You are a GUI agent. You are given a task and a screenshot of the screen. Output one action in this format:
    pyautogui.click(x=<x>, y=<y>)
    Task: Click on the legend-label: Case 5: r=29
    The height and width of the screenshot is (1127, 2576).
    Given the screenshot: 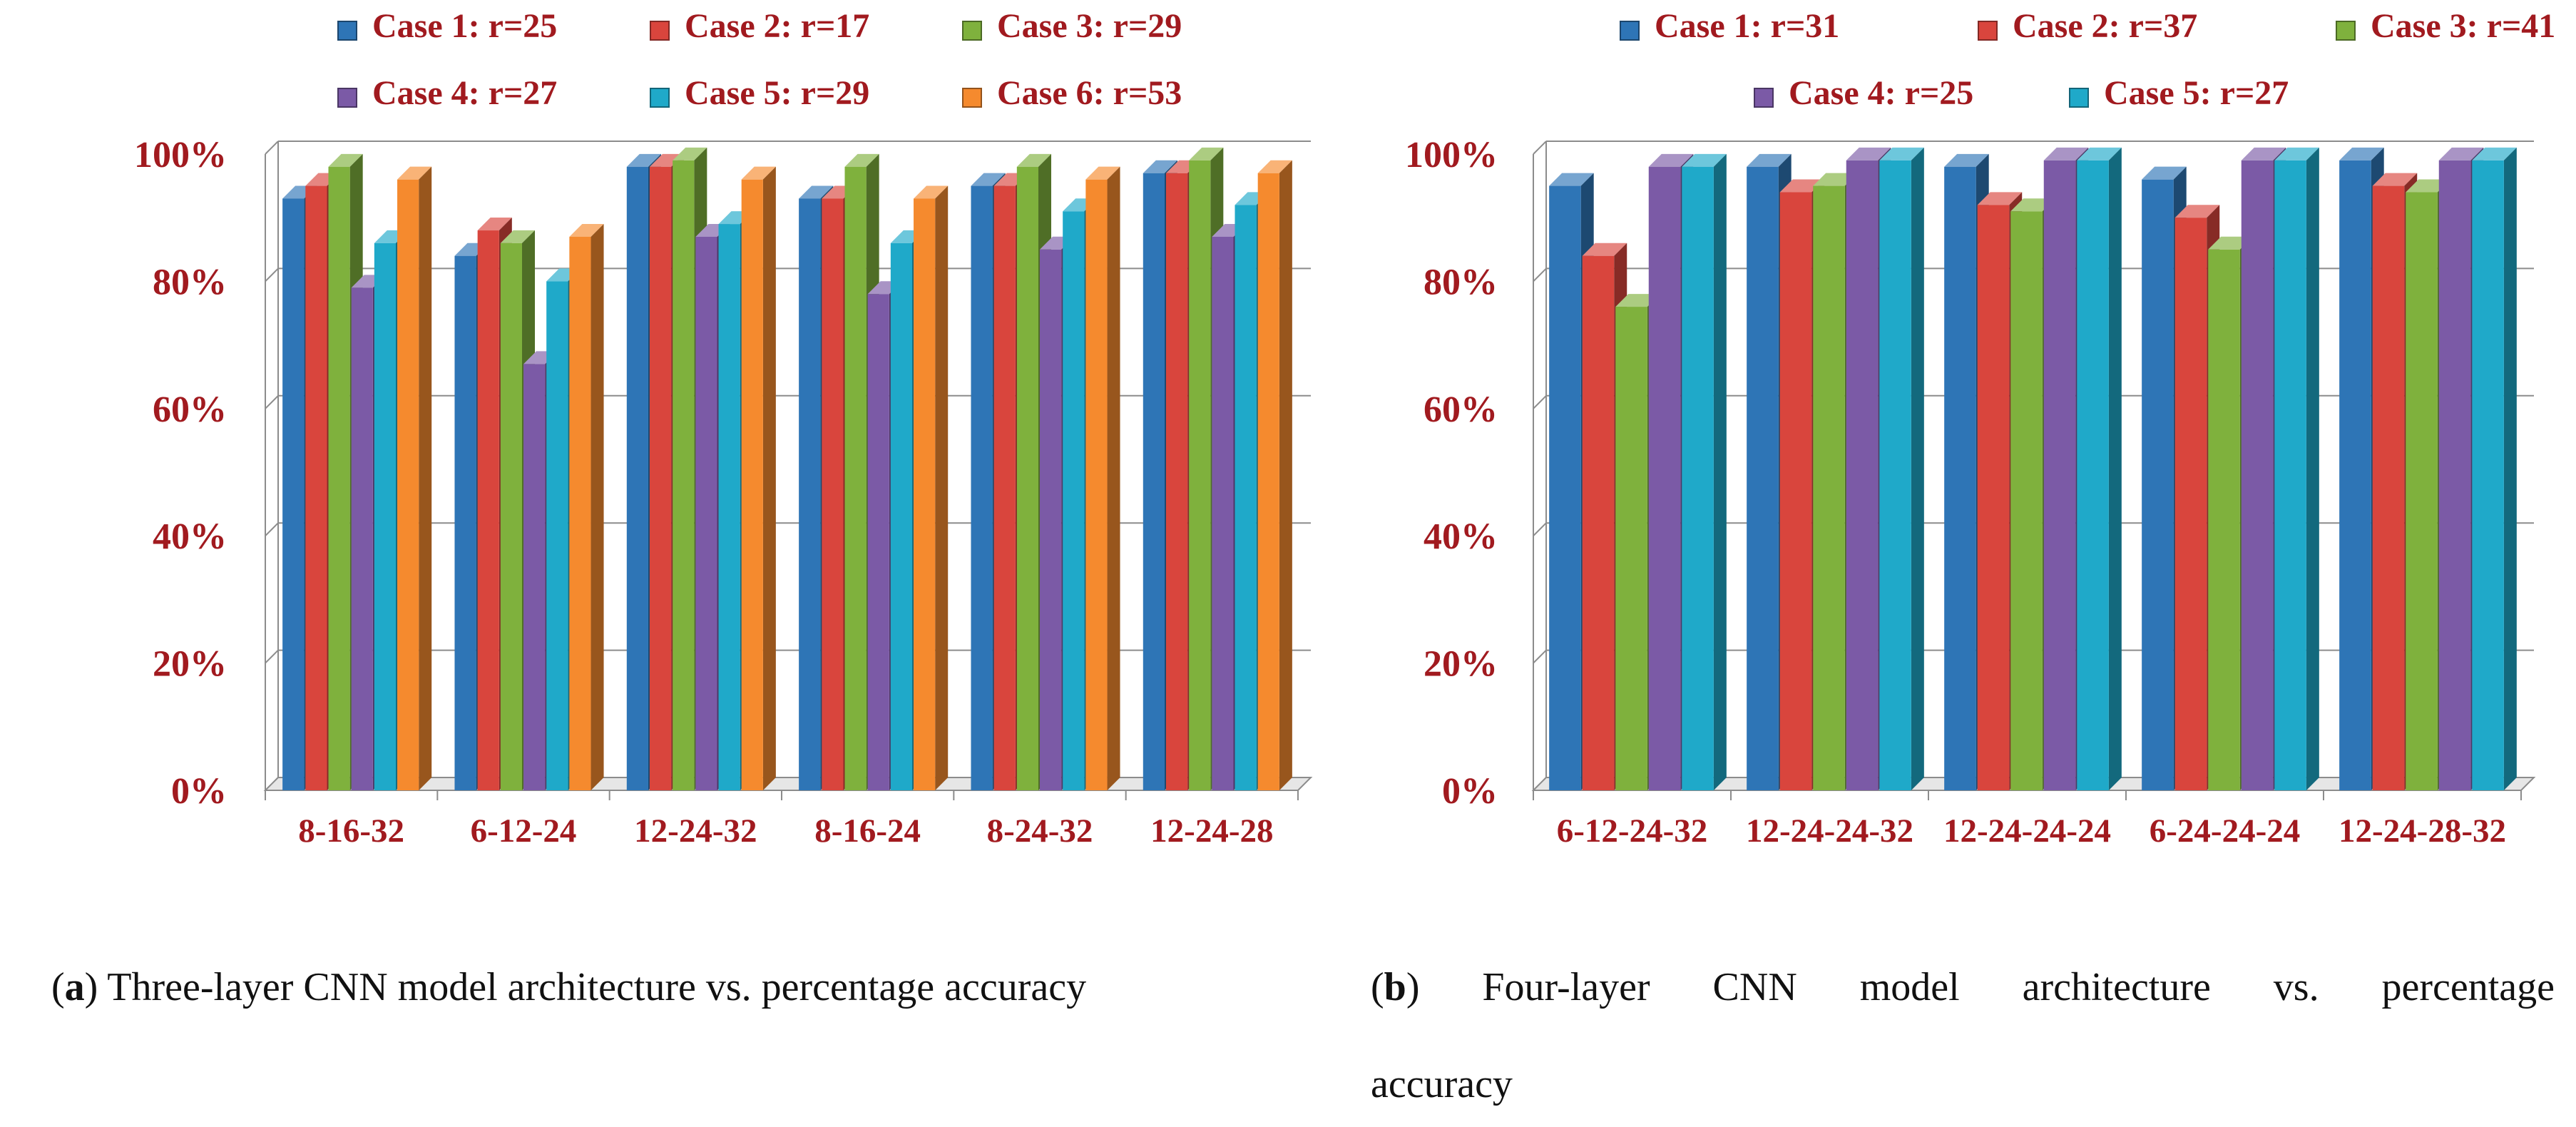 What is the action you would take?
    pyautogui.click(x=777, y=93)
    